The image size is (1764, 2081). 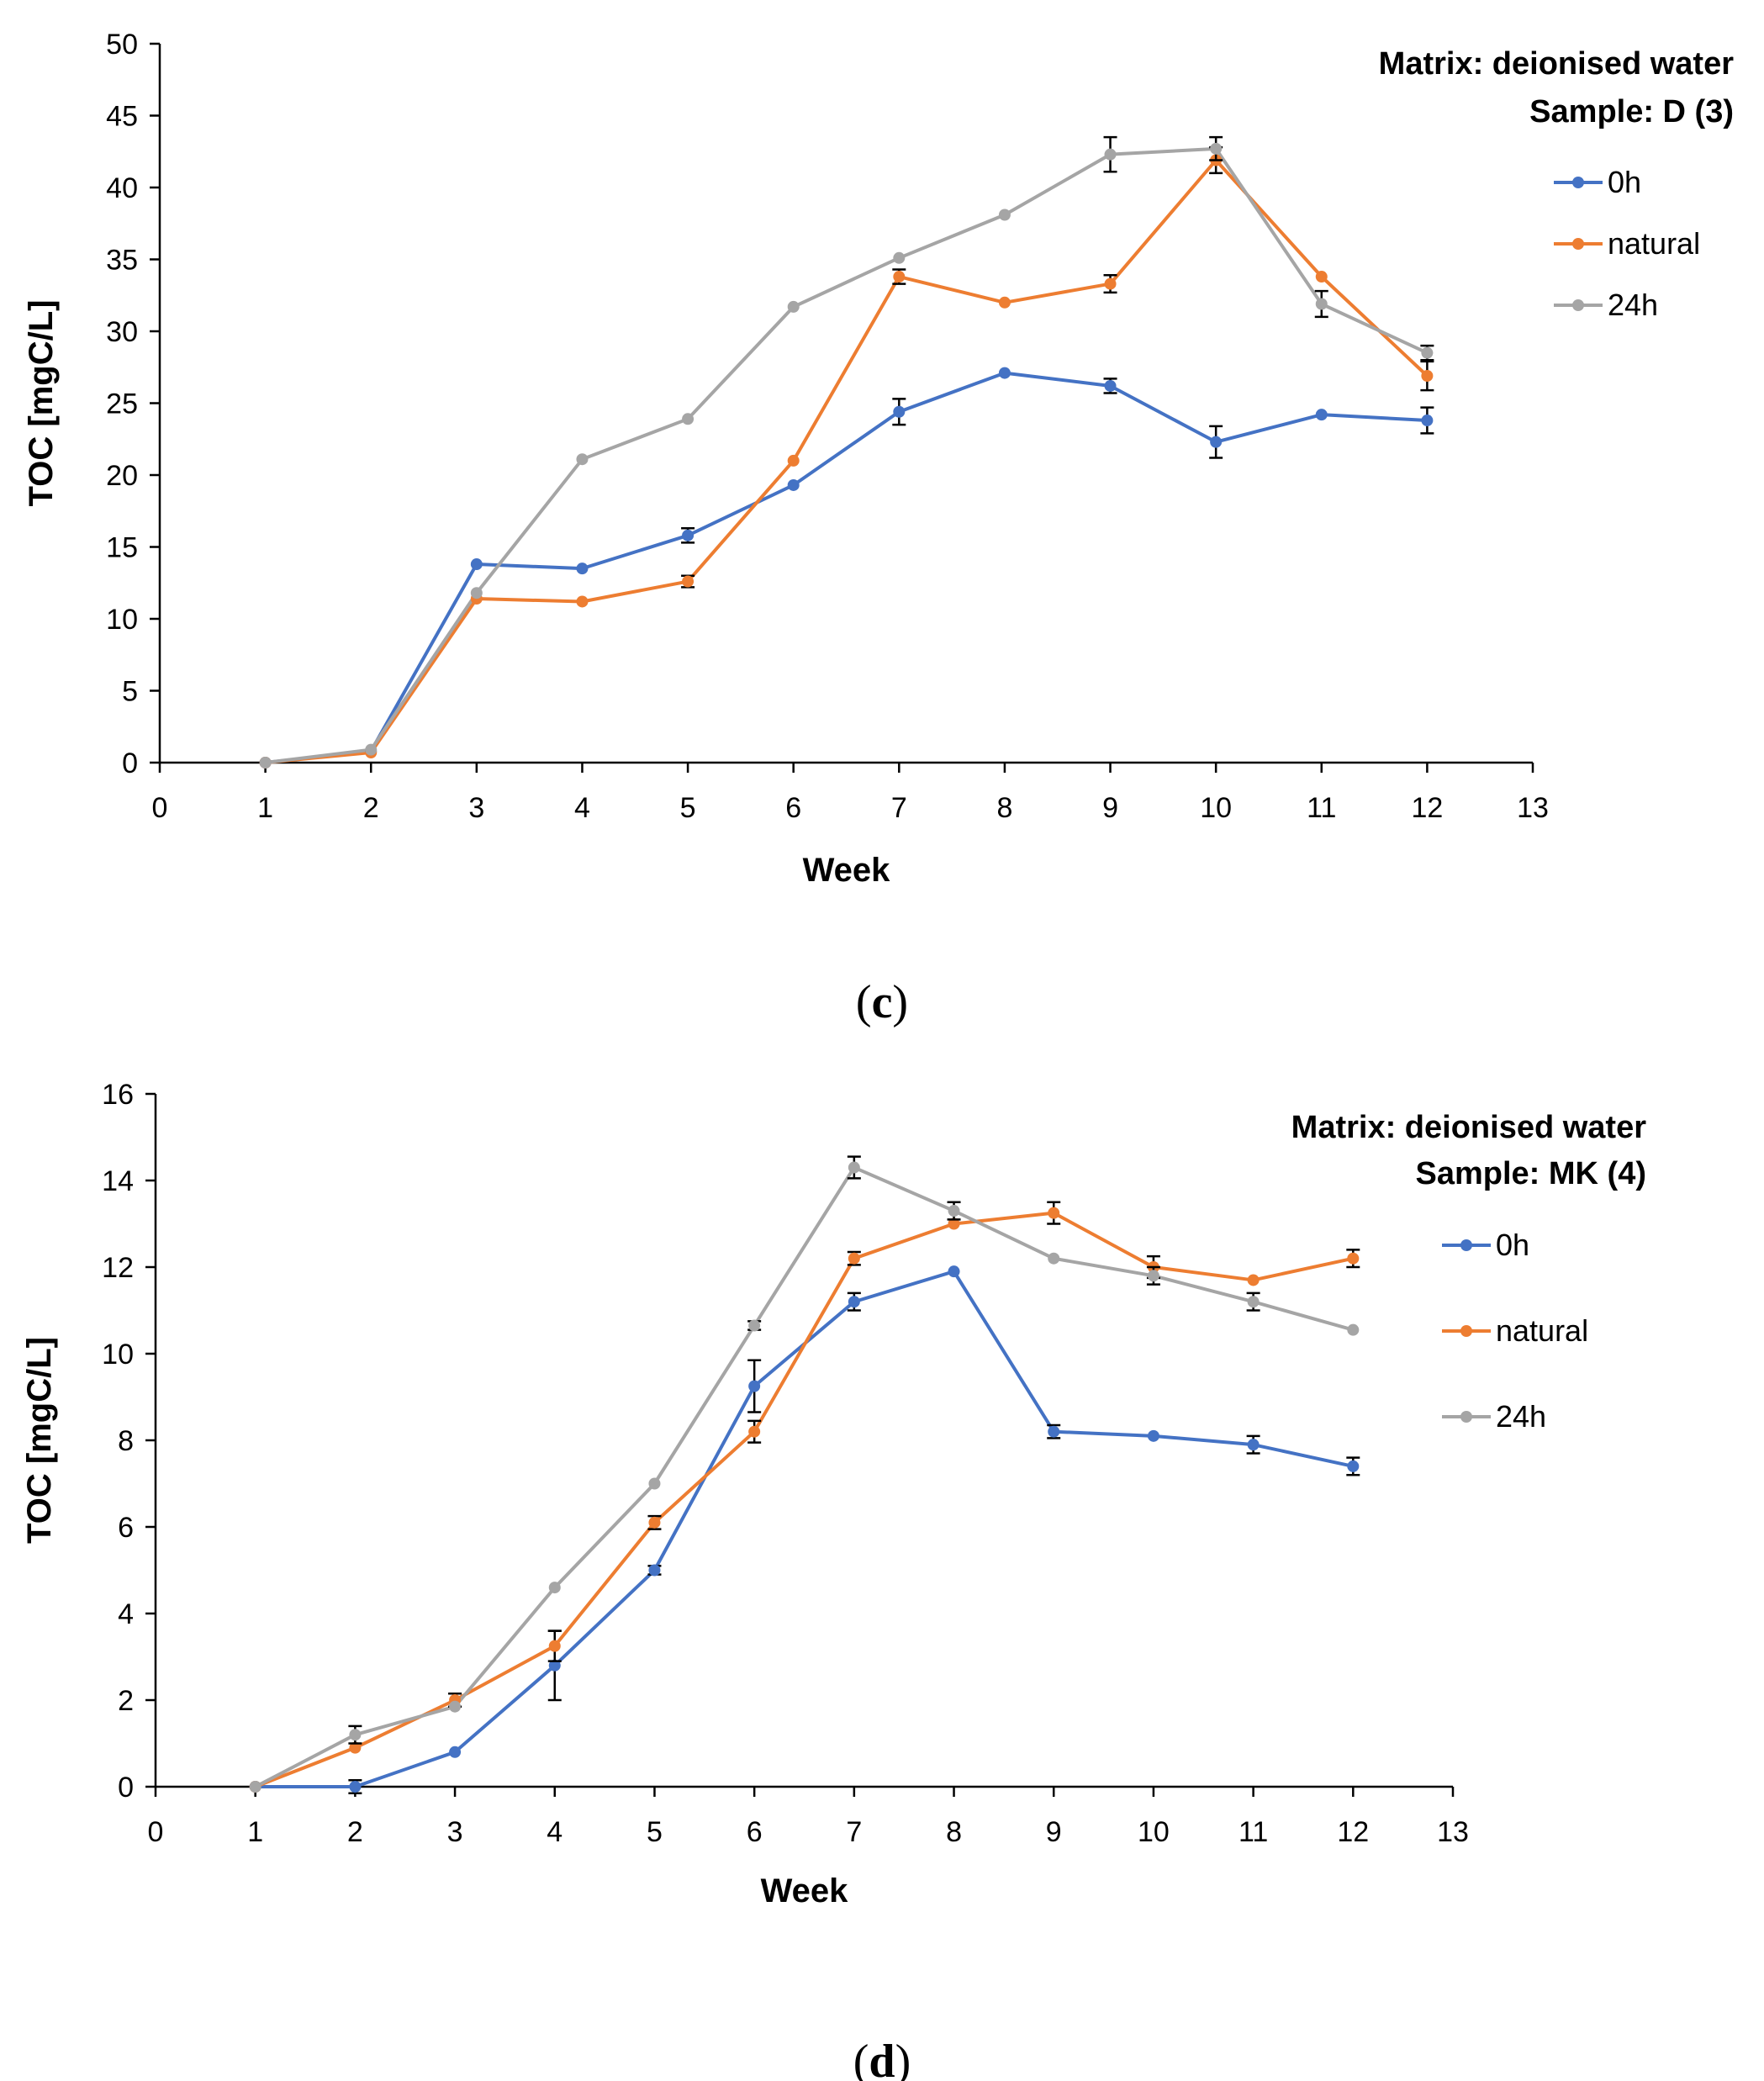 What do you see at coordinates (847, 870) in the screenshot?
I see `x-axis-label: Week` at bounding box center [847, 870].